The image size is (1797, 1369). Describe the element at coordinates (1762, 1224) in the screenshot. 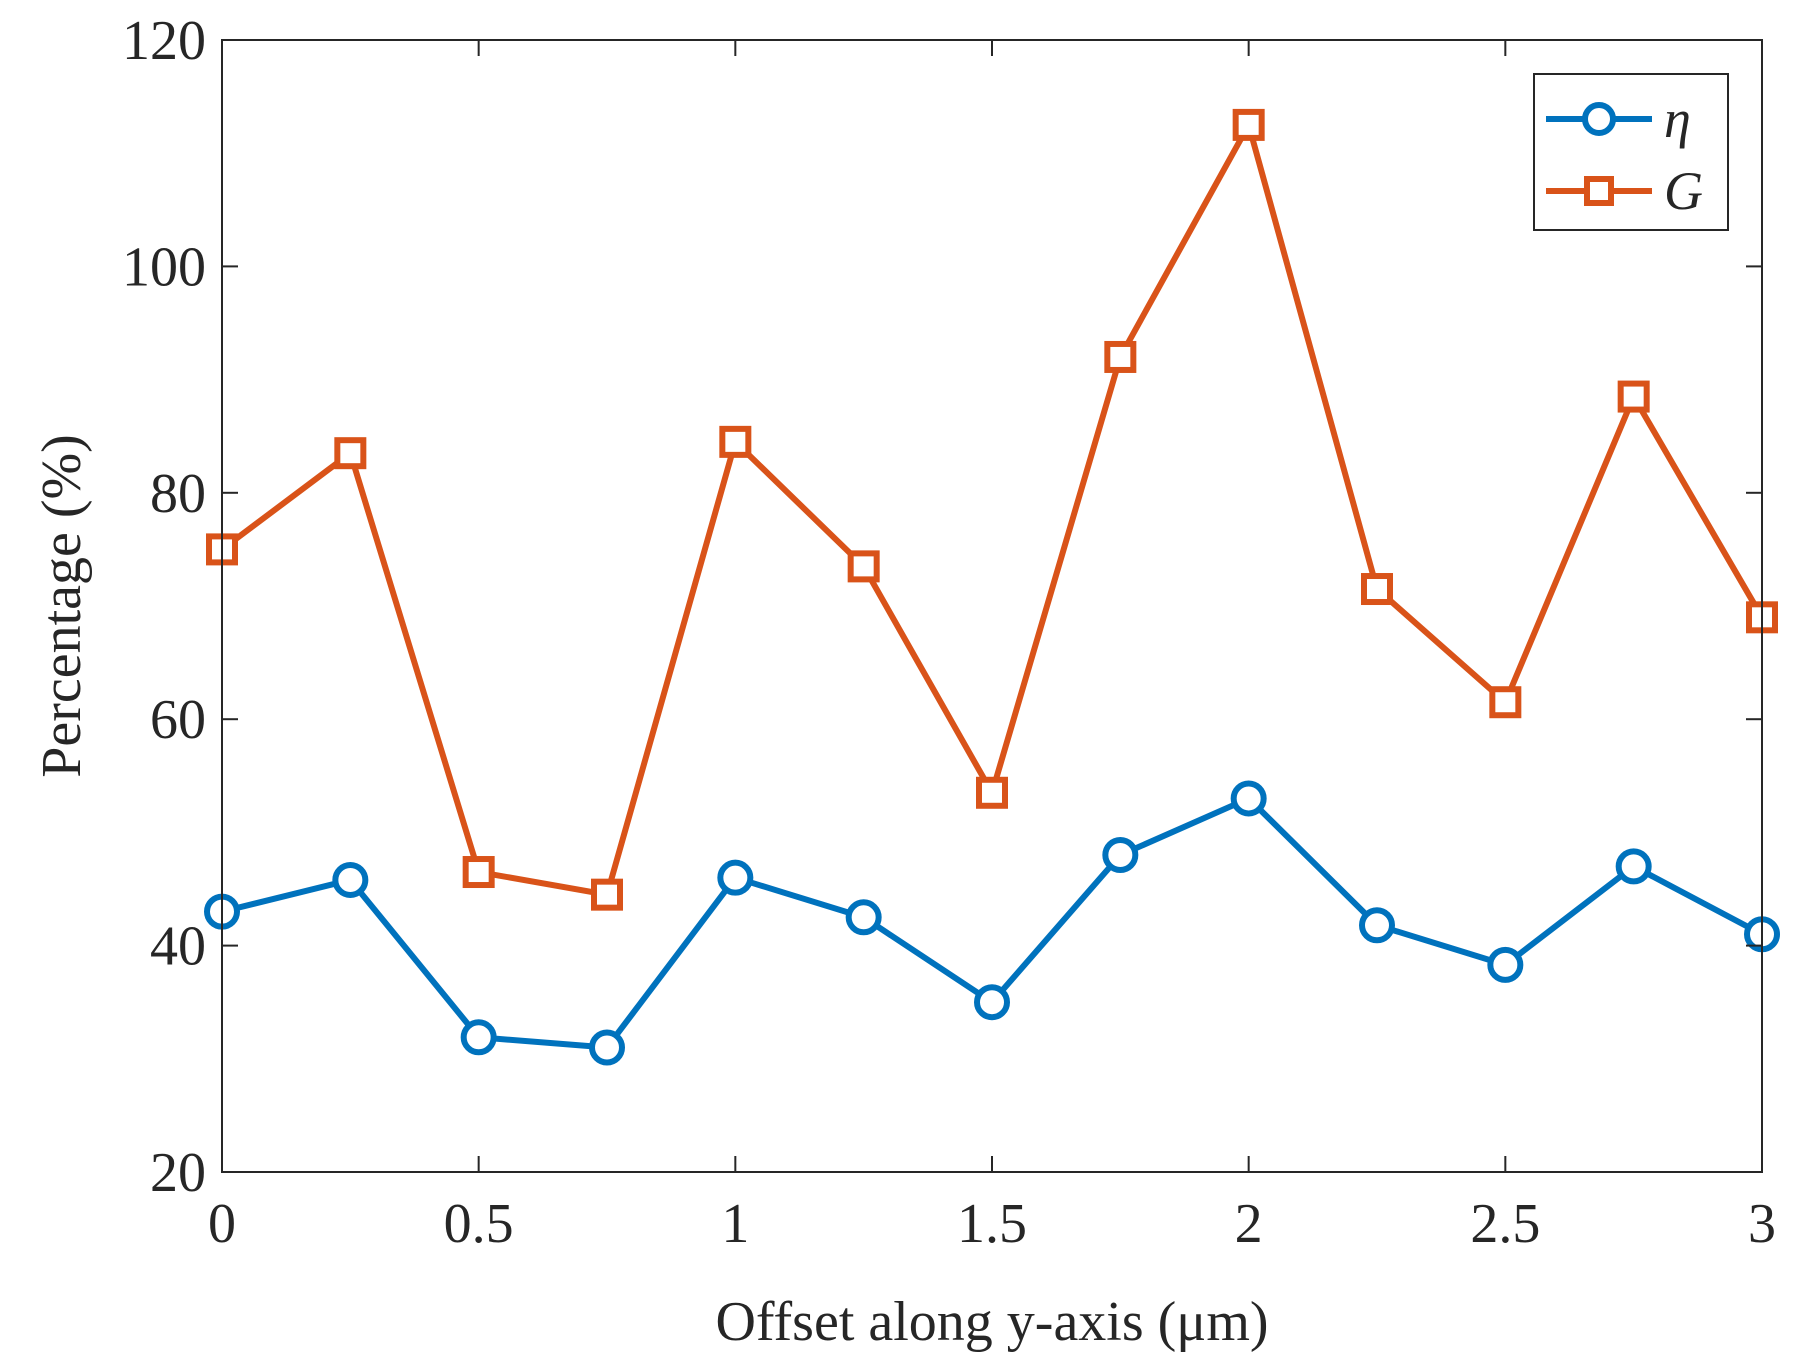

I see `x-tick-label: 3` at that location.